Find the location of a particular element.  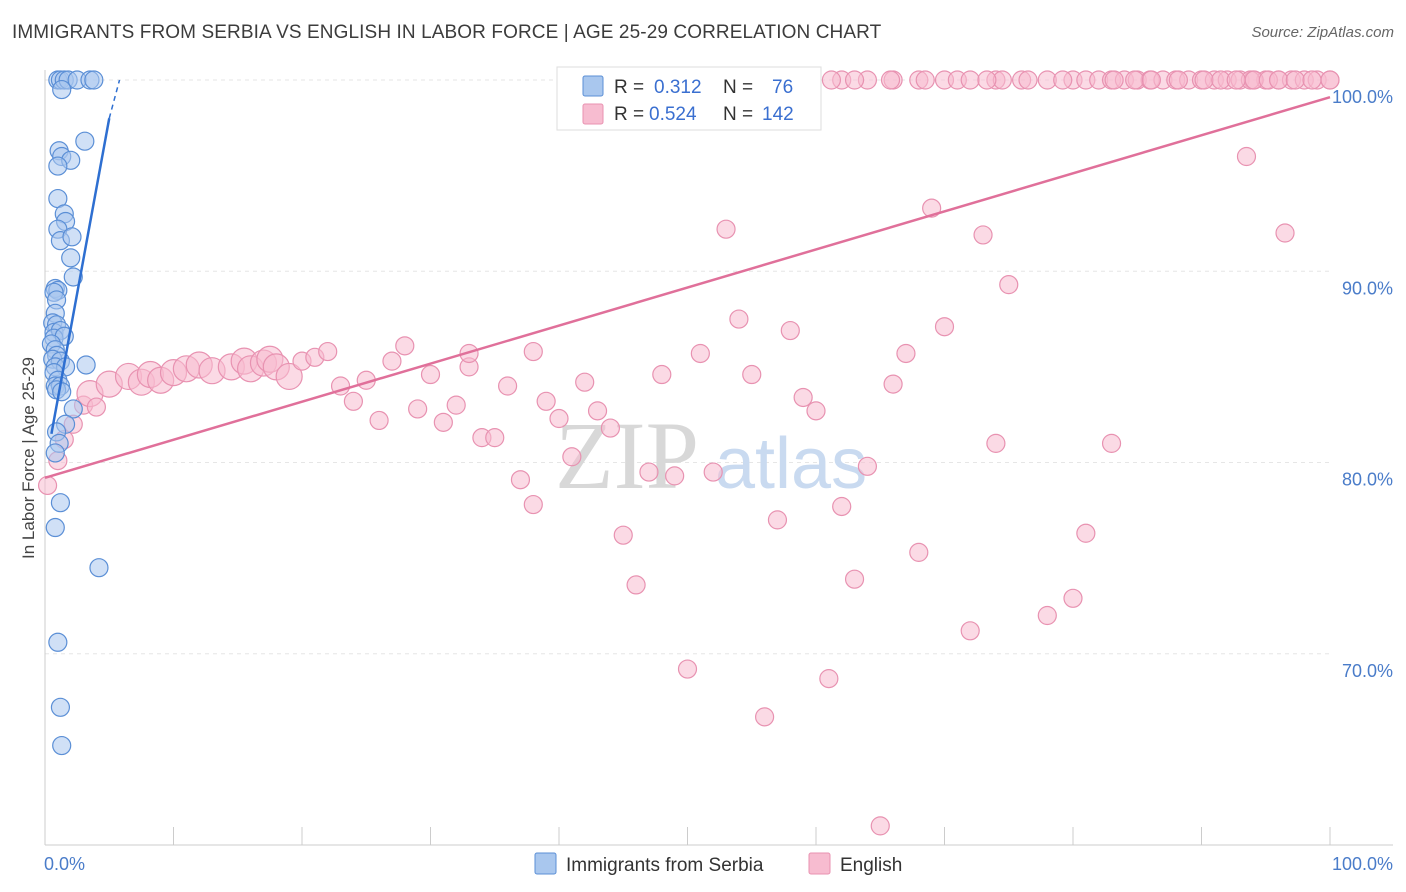

bottom-legend-swatch-serbia is located at coordinates (545, 863).